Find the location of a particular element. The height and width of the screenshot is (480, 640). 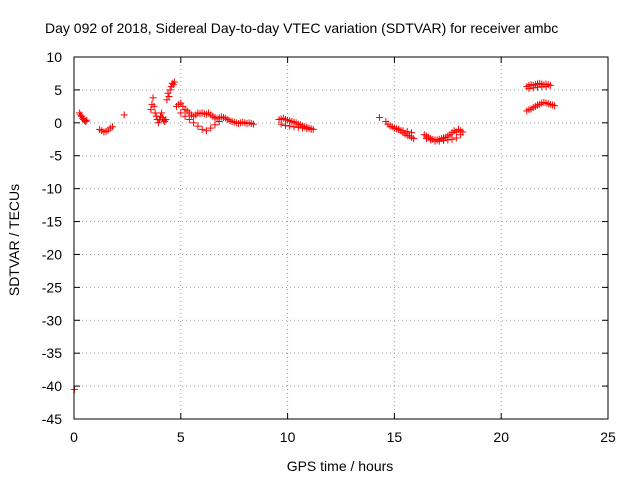

x-tick-label: 0 is located at coordinates (74, 437).